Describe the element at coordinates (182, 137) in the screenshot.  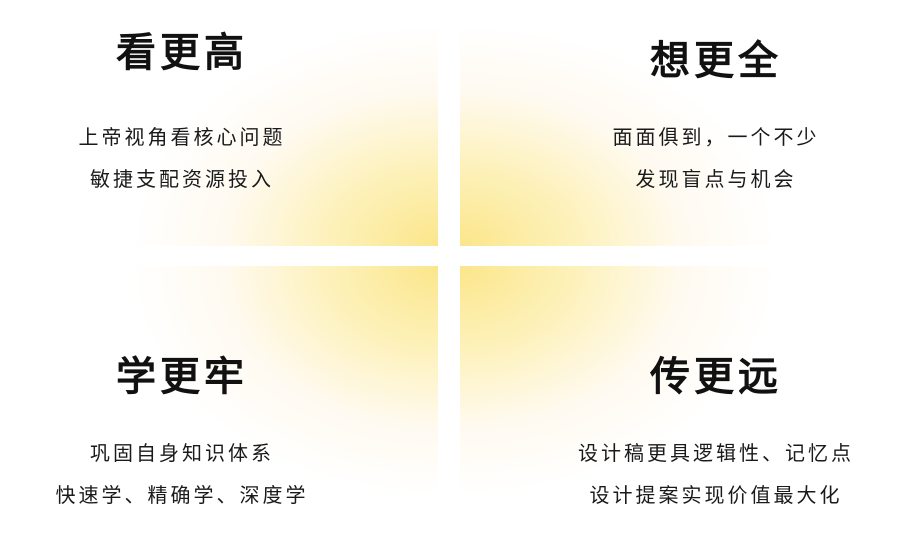
I see `desc-line: 上帝视角看核心问题` at that location.